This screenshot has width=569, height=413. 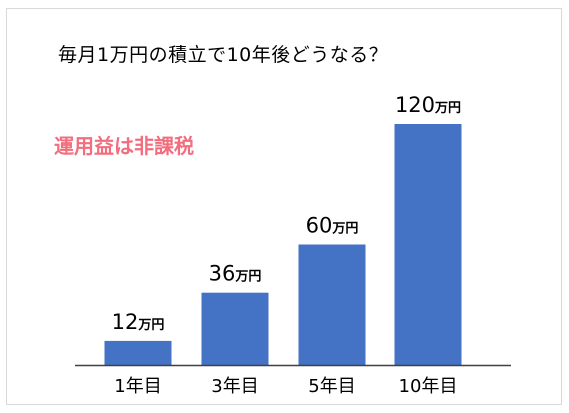 What do you see at coordinates (124, 146) in the screenshot?
I see `tax-free-note: 運用益は非課税` at bounding box center [124, 146].